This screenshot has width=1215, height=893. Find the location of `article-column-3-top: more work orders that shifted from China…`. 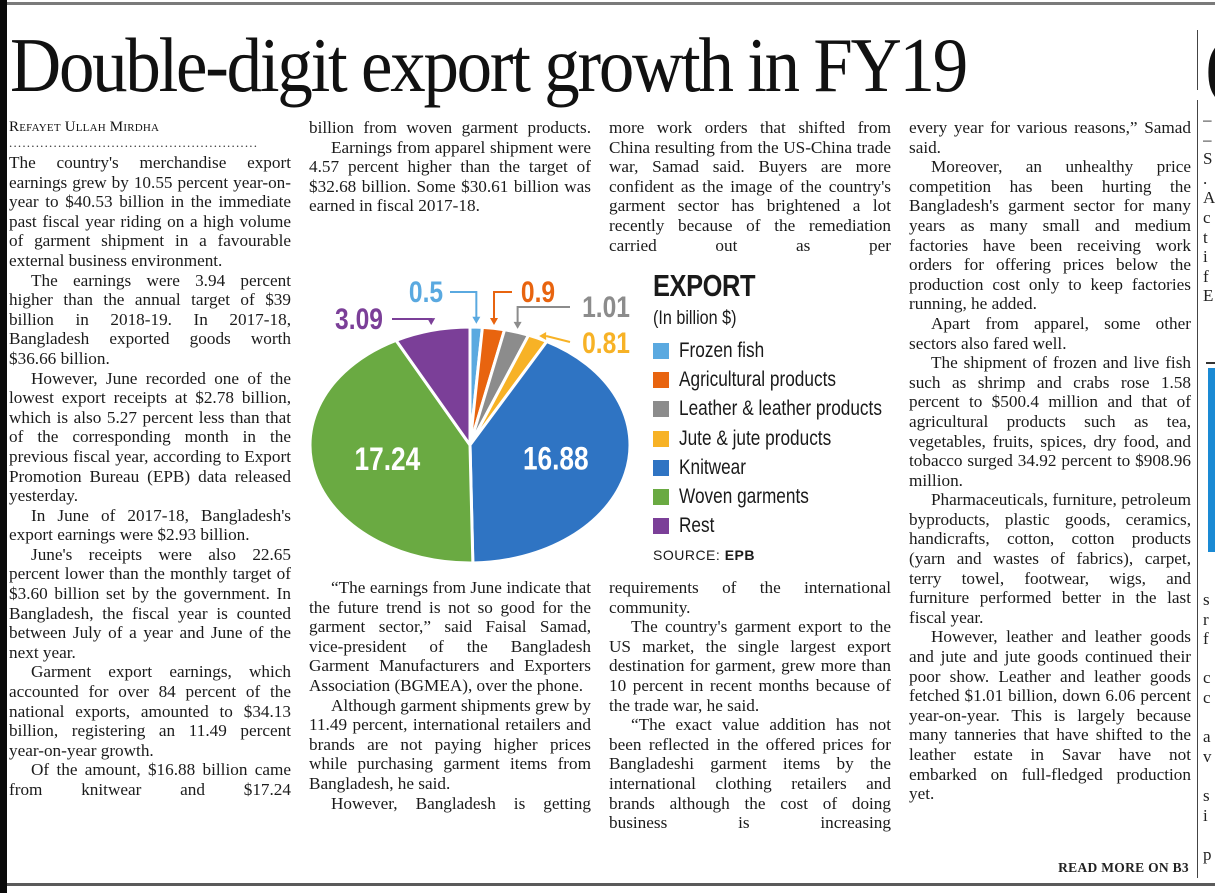

article-column-3-top: more work orders that shifted from China… is located at coordinates (750, 186).